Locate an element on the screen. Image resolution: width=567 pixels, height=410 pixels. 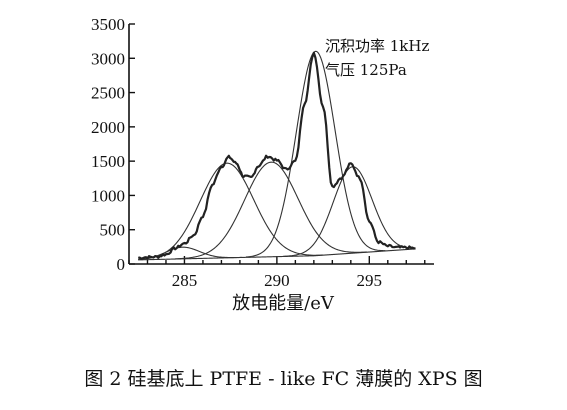
y-tick-label: 2000 is located at coordinates (108, 127).